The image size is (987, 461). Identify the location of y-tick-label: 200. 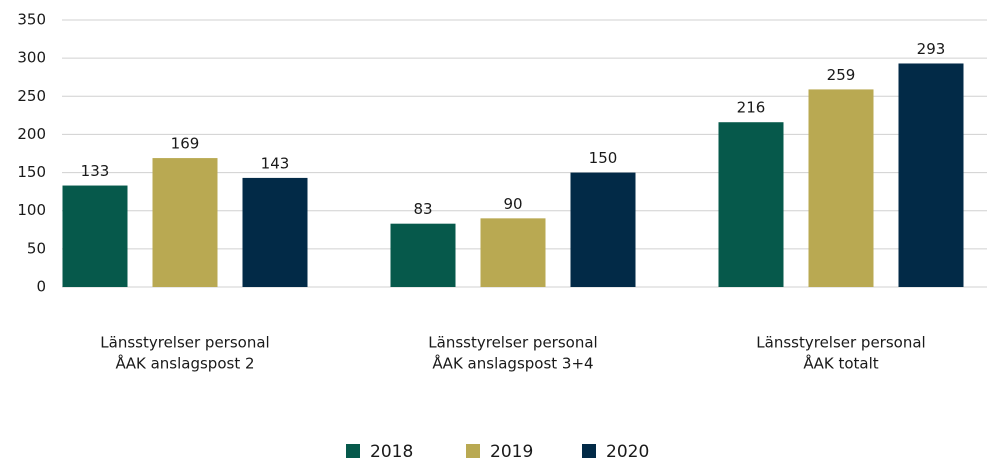
(31, 134).